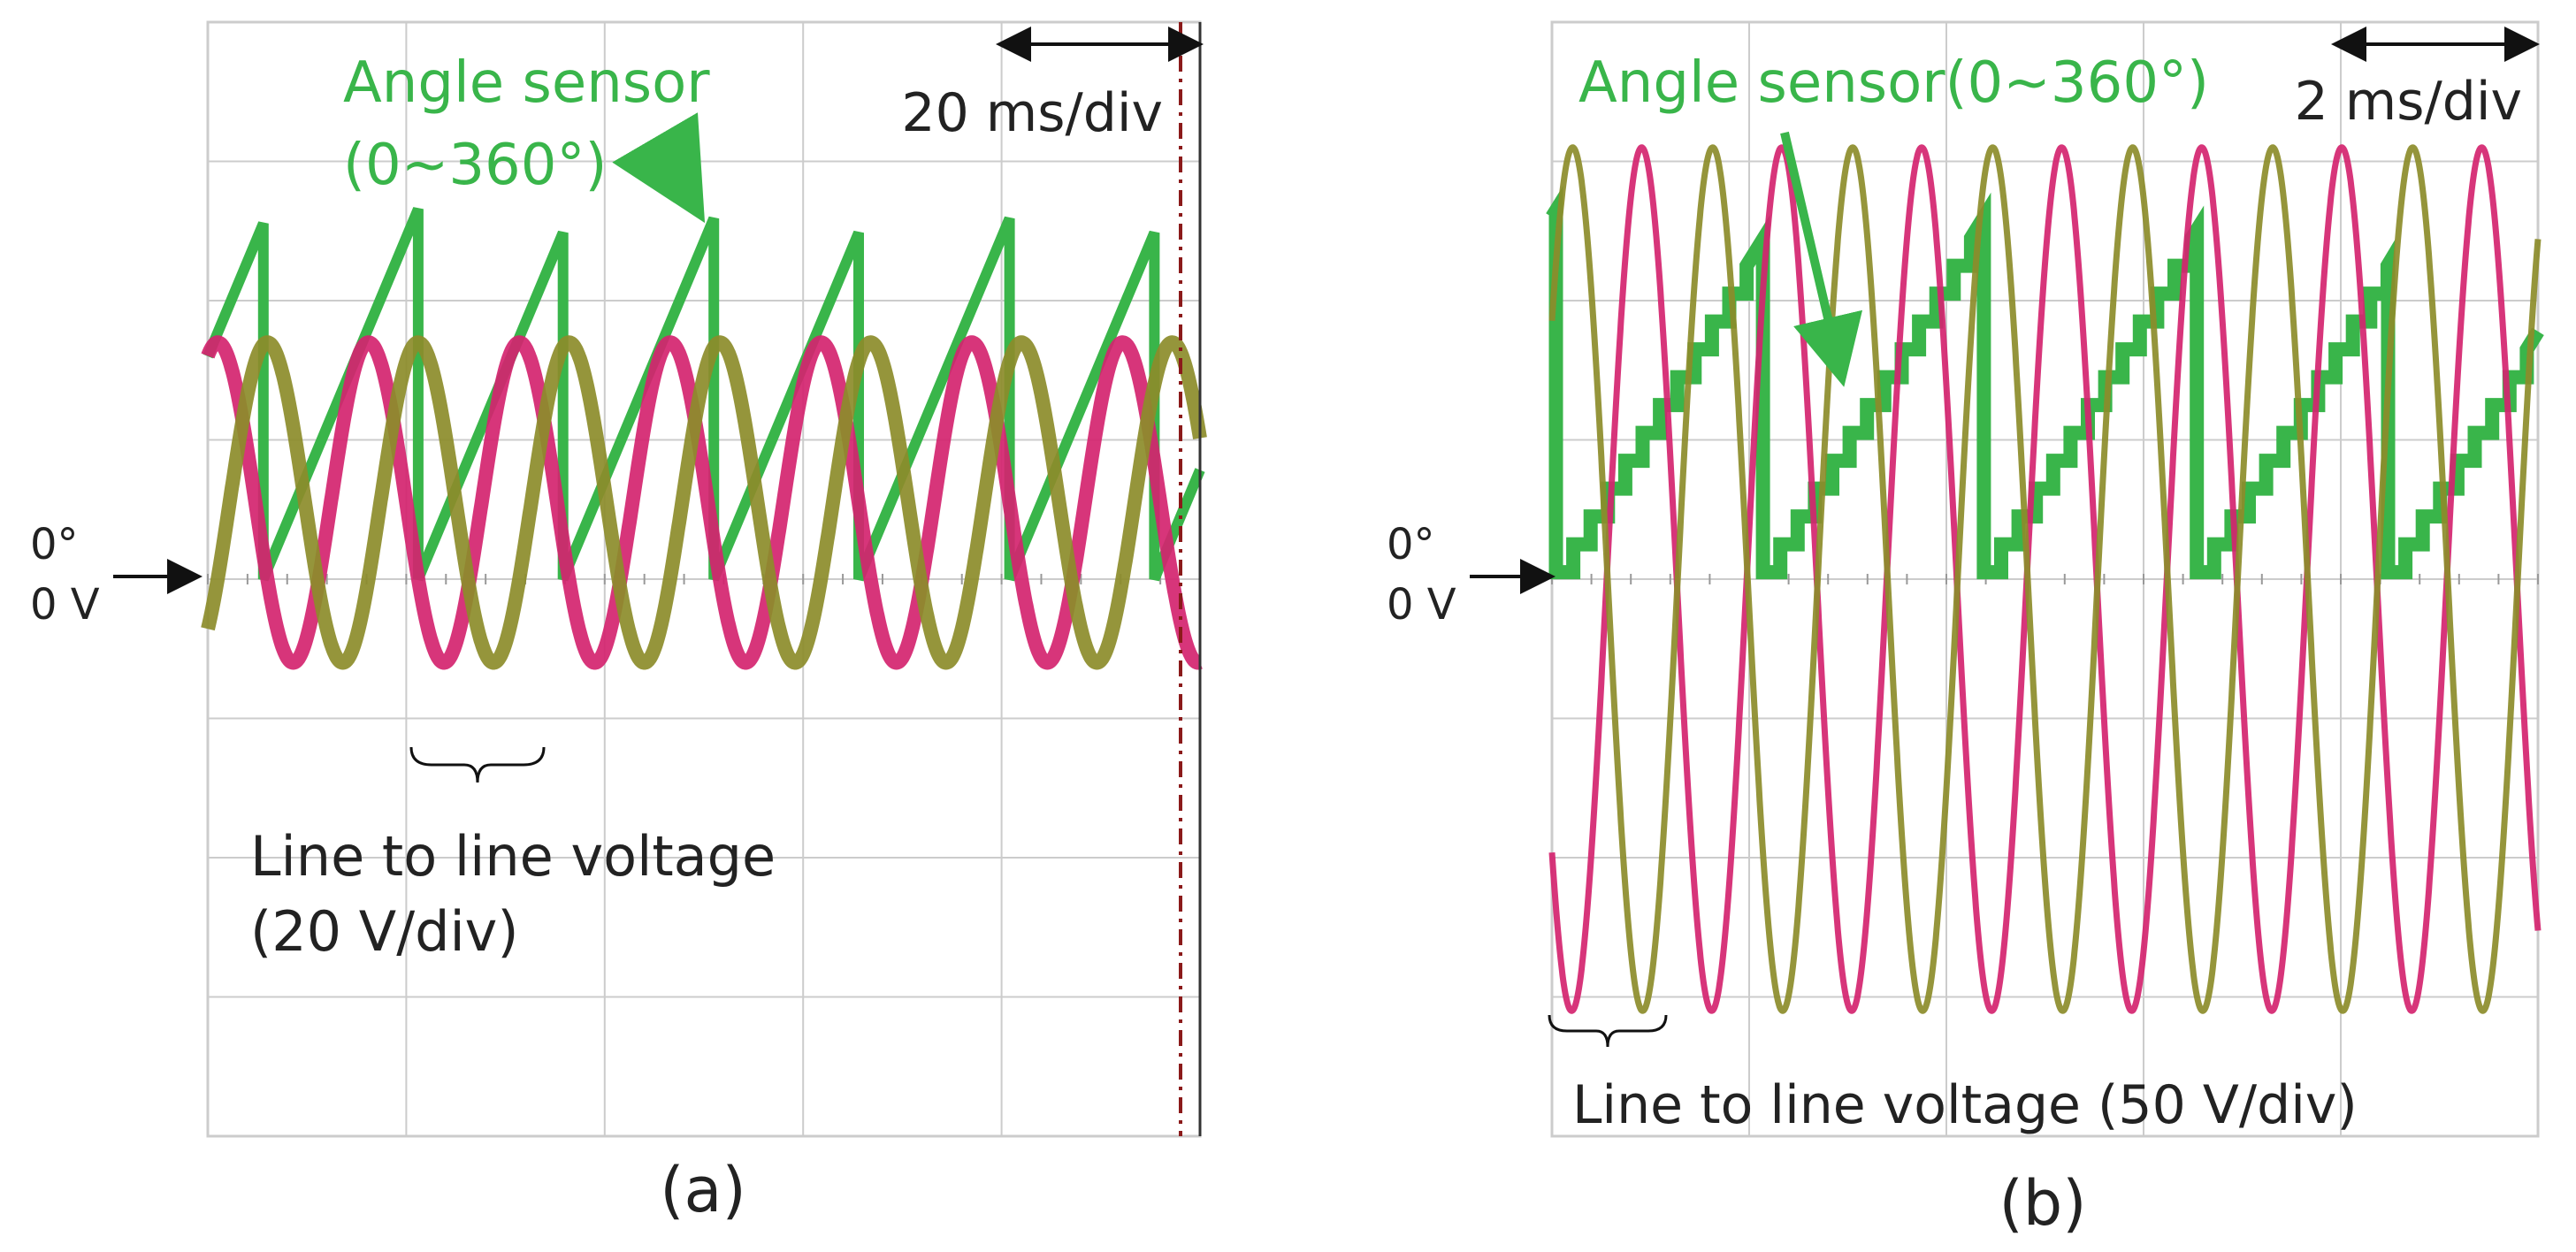 The width and height of the screenshot is (2576, 1252). I want to click on angle-annotation-b: Angle sensor(0~360°), so click(1894, 83).